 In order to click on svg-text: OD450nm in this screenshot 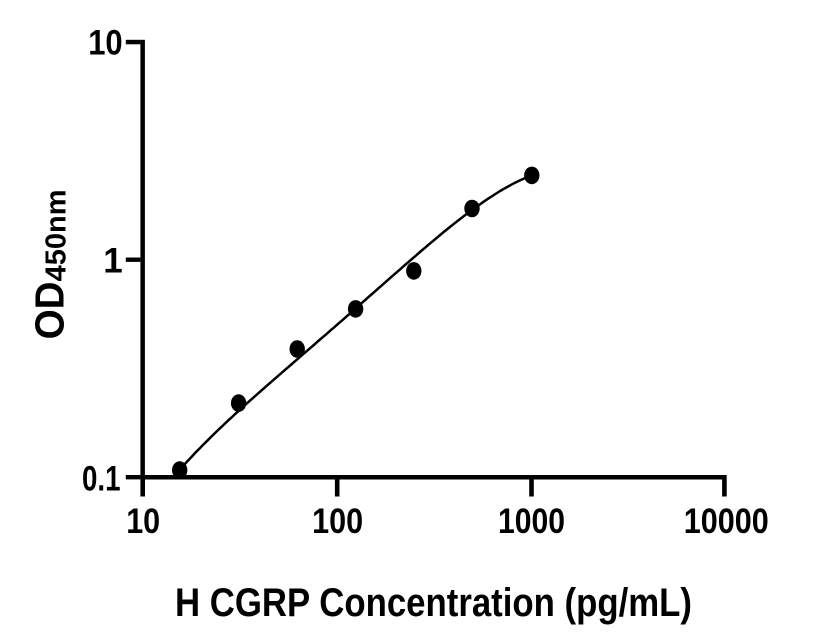, I will do `click(49, 264)`.